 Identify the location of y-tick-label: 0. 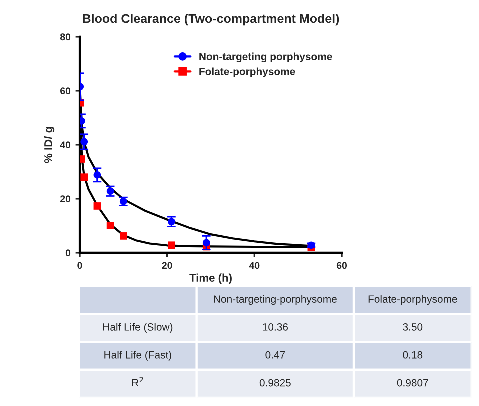
(68, 253).